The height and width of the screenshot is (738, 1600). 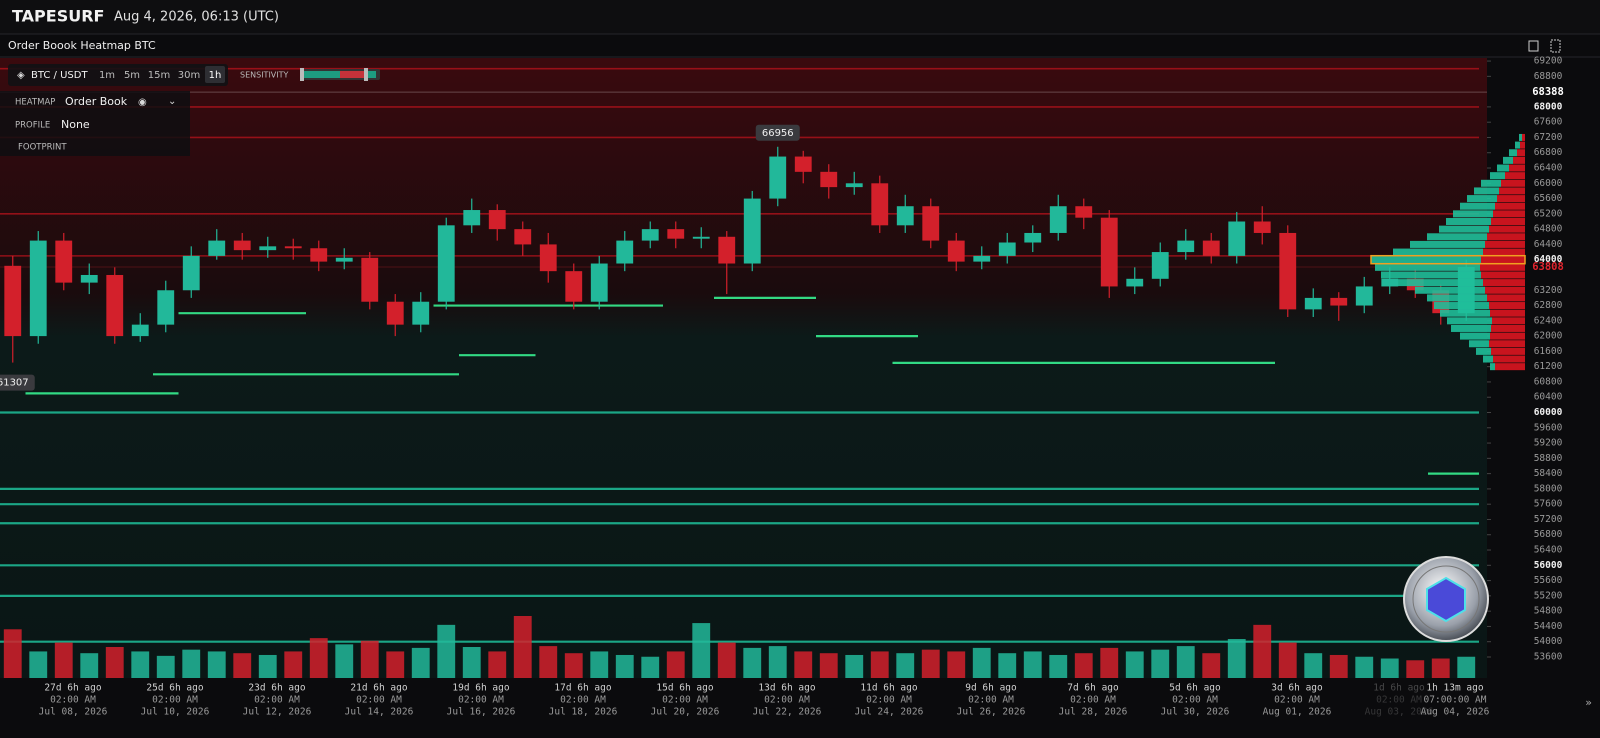 I want to click on x-label-ago: 11d 6h ago, so click(x=888, y=688).